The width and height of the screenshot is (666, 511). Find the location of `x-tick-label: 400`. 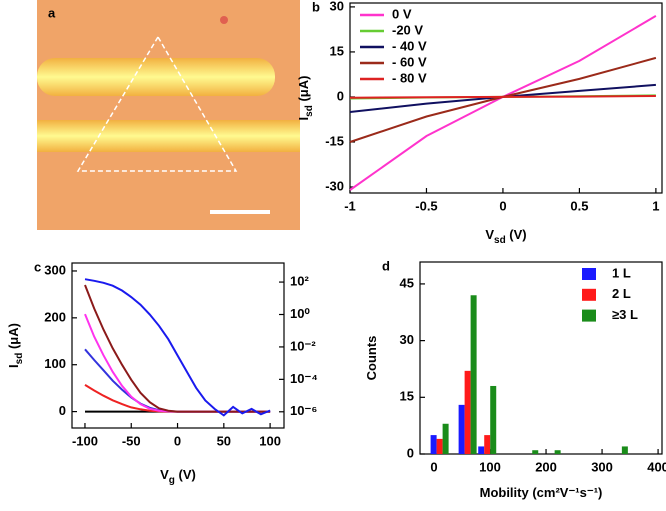

x-tick-label: 400 is located at coordinates (656, 466).